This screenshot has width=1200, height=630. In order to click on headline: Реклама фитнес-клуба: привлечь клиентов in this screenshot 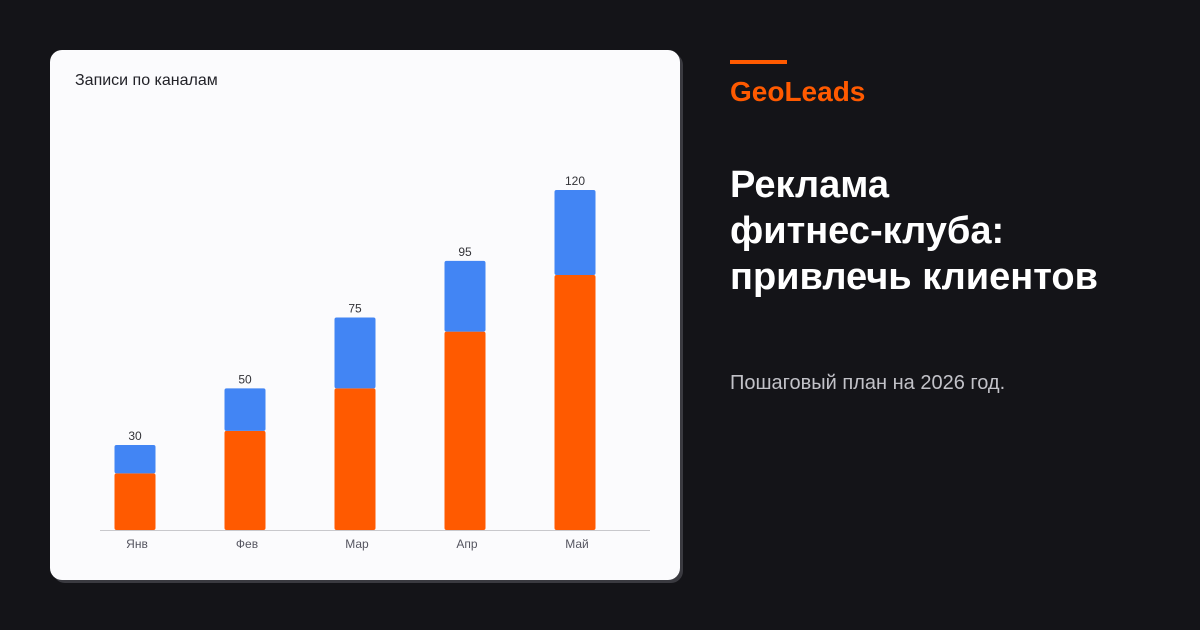, I will do `click(950, 231)`.